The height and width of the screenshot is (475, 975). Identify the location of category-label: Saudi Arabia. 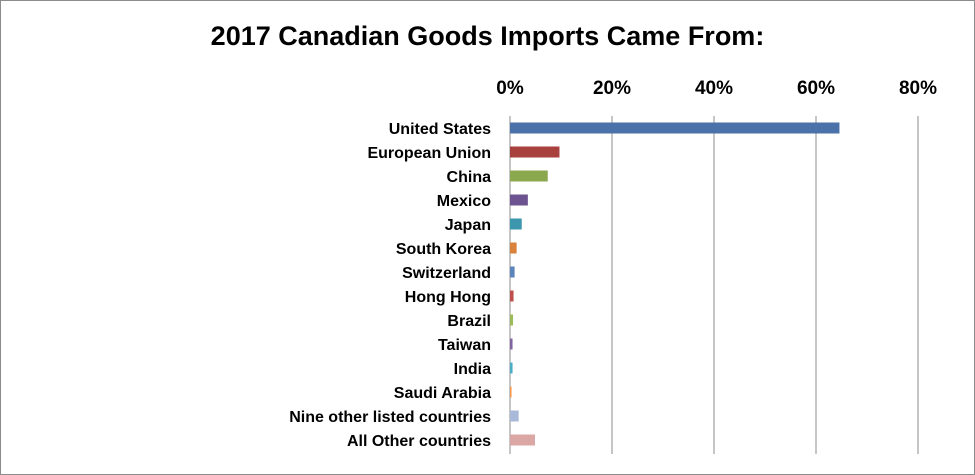
(442, 393).